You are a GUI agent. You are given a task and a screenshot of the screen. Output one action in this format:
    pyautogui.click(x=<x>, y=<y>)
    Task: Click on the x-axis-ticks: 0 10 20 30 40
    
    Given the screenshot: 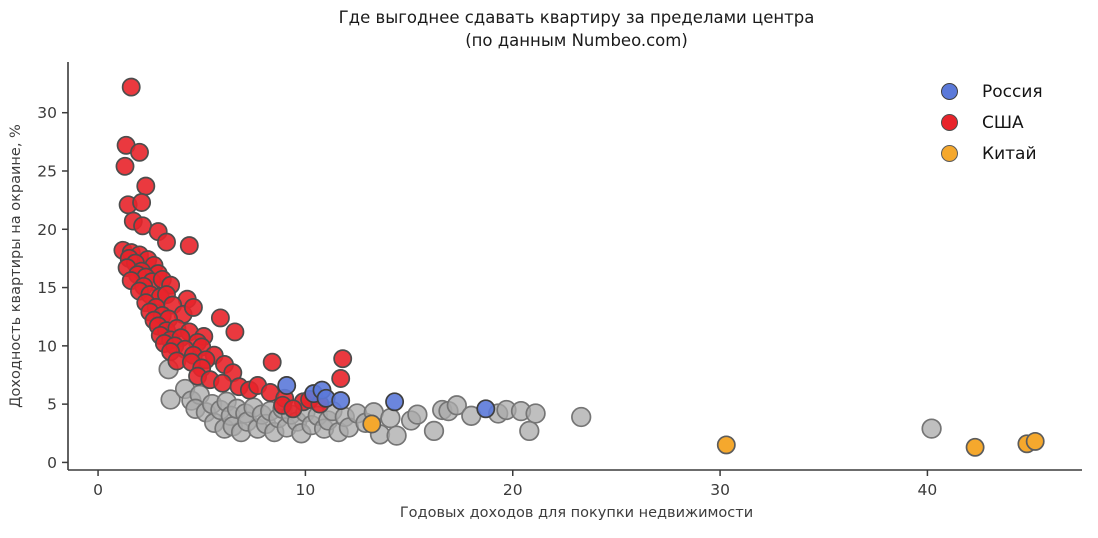 What is the action you would take?
    pyautogui.click(x=515, y=484)
    